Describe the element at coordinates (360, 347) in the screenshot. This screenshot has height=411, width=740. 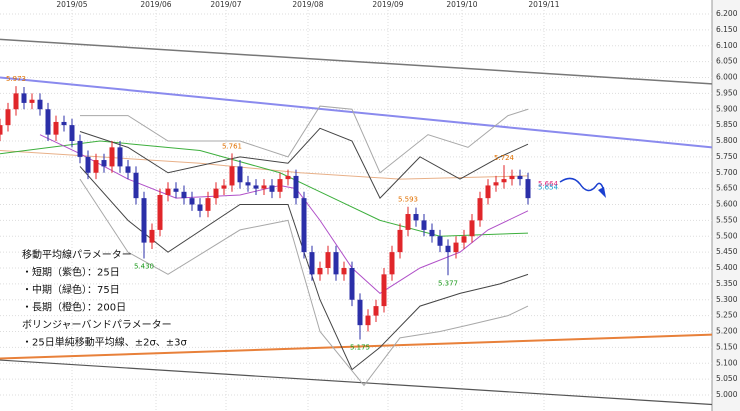
I see `price-annotation: 5.175` at that location.